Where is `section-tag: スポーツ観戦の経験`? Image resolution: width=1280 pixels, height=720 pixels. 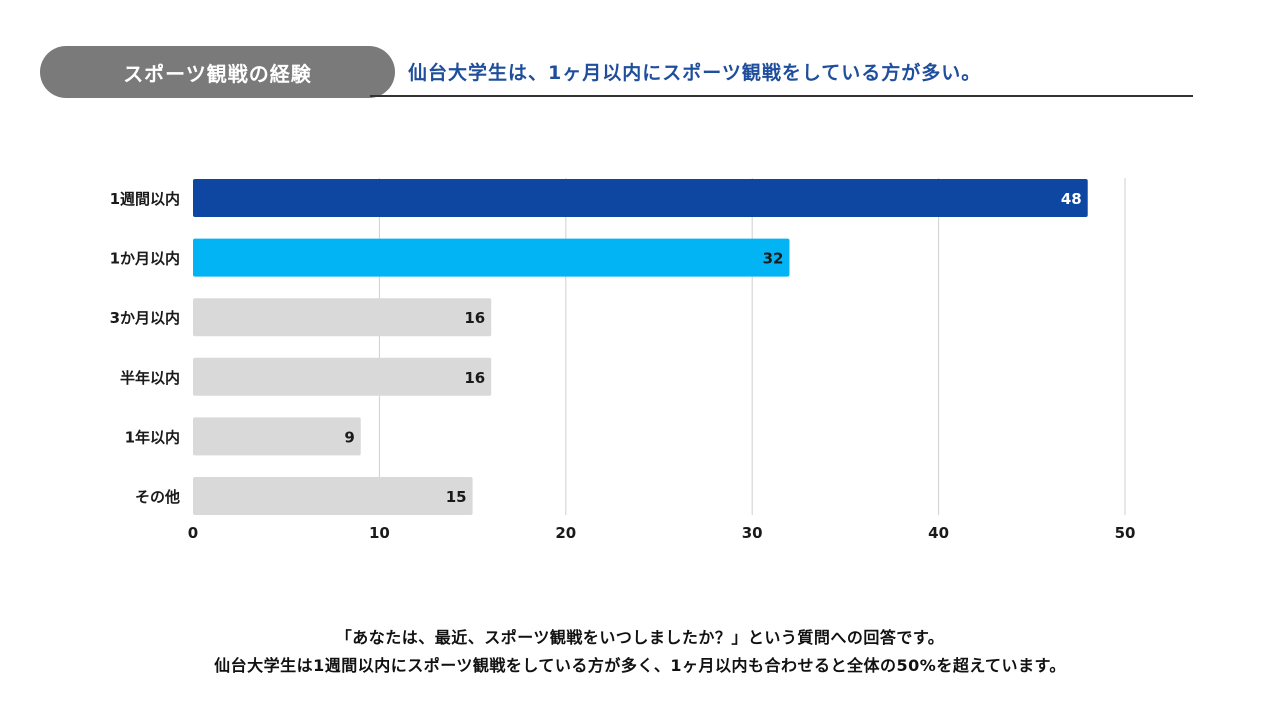
section-tag: スポーツ観戦の経験 is located at coordinates (217, 72).